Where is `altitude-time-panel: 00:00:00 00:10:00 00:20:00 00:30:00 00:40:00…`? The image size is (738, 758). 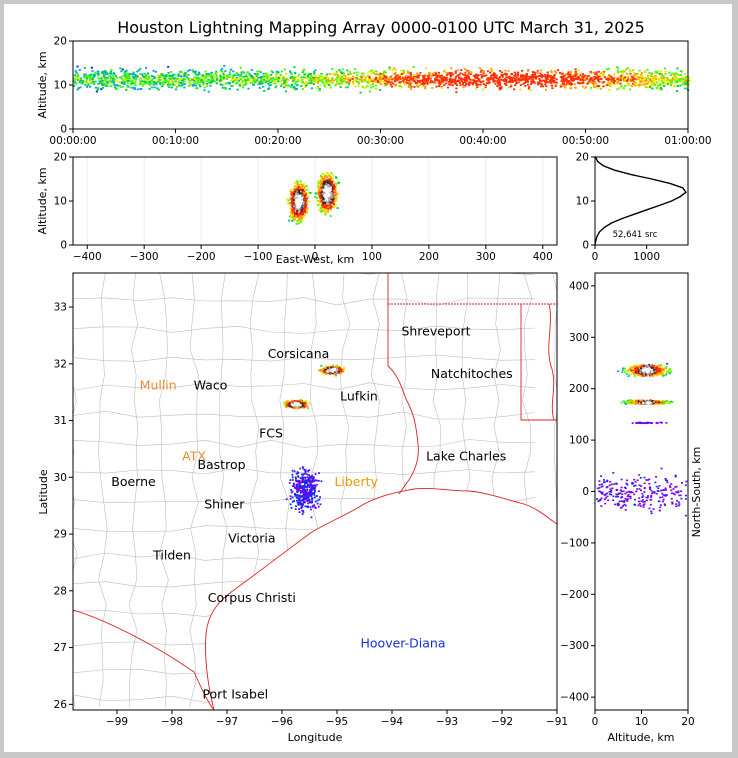 altitude-time-panel: 00:00:00 00:10:00 00:20:00 00:30:00 00:40:00… is located at coordinates (374, 92).